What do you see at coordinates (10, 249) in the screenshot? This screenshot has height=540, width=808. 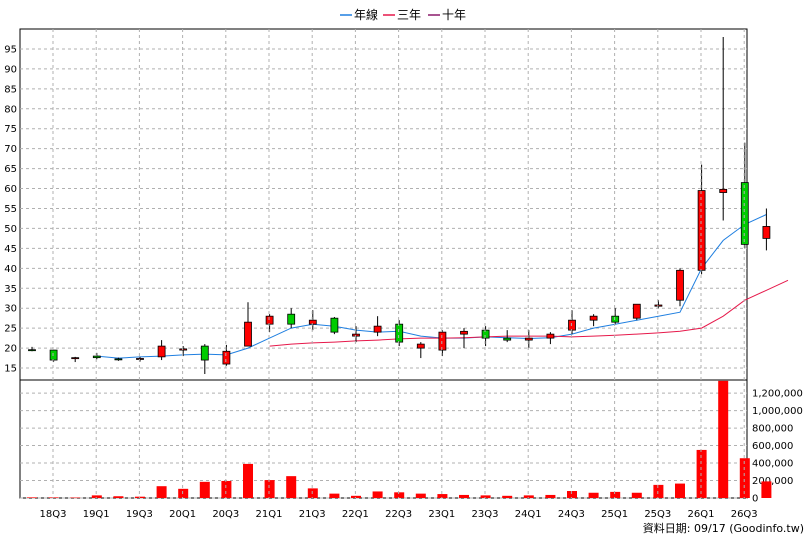 I see `price-tick-label: 45` at bounding box center [10, 249].